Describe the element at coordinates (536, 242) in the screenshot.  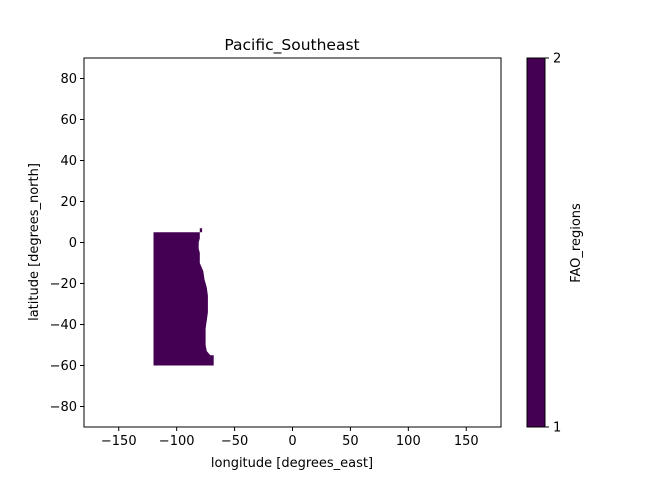
I see `colorbar-bar` at that location.